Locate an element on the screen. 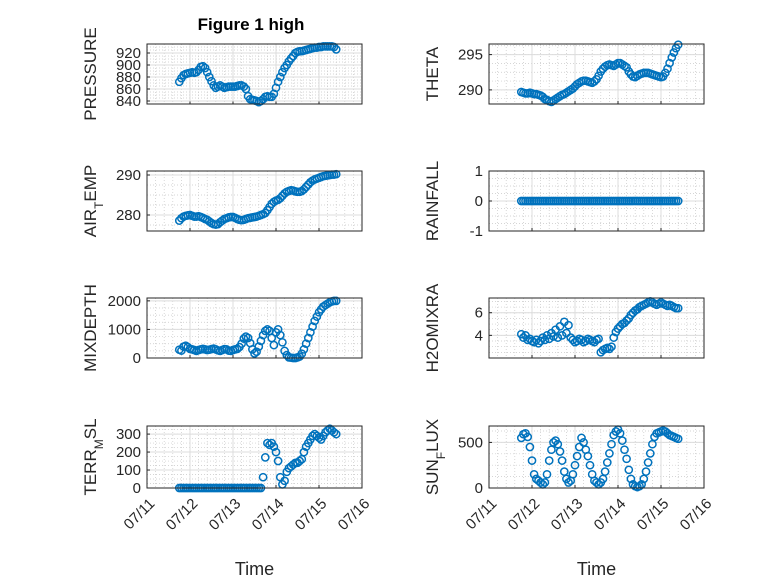 The image size is (778, 583). y-axis-label: PRESSURE is located at coordinates (90, 74).